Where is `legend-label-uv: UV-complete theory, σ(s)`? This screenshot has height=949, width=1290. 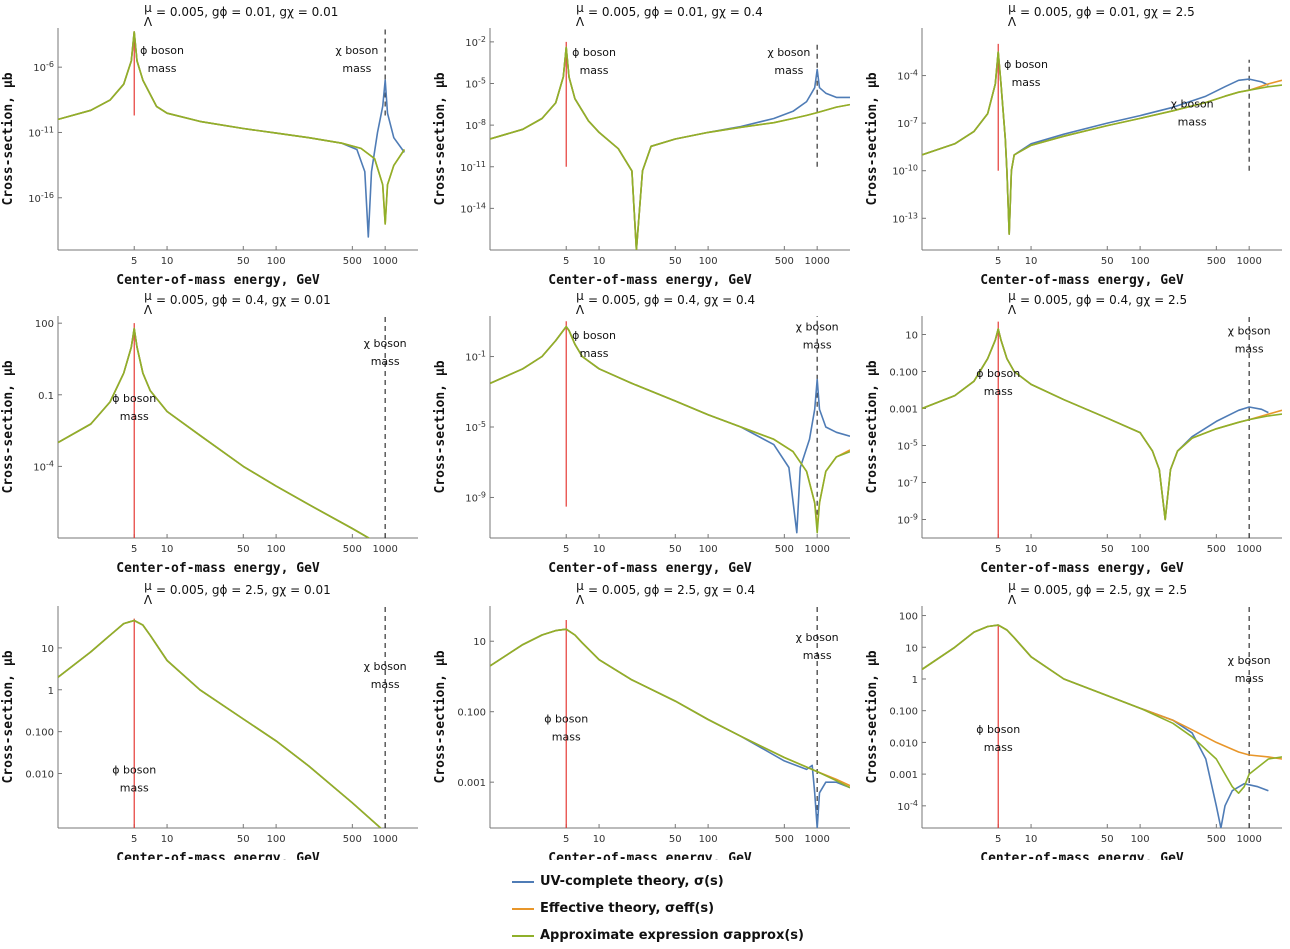 legend-label-uv: UV-complete theory, σ(s) is located at coordinates (632, 881).